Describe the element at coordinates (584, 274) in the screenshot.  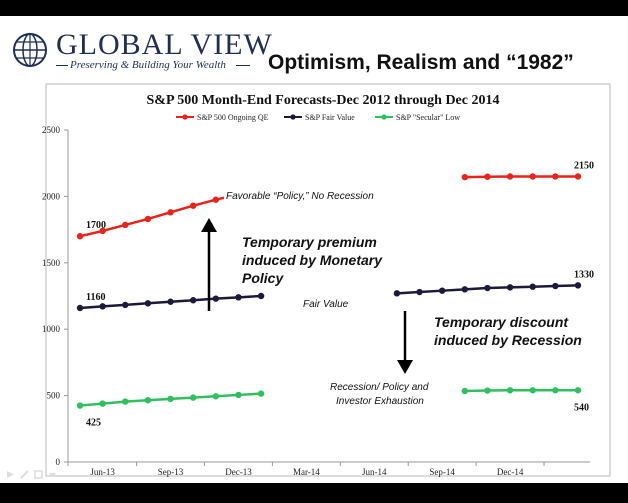
I see `data-label: 1330` at that location.